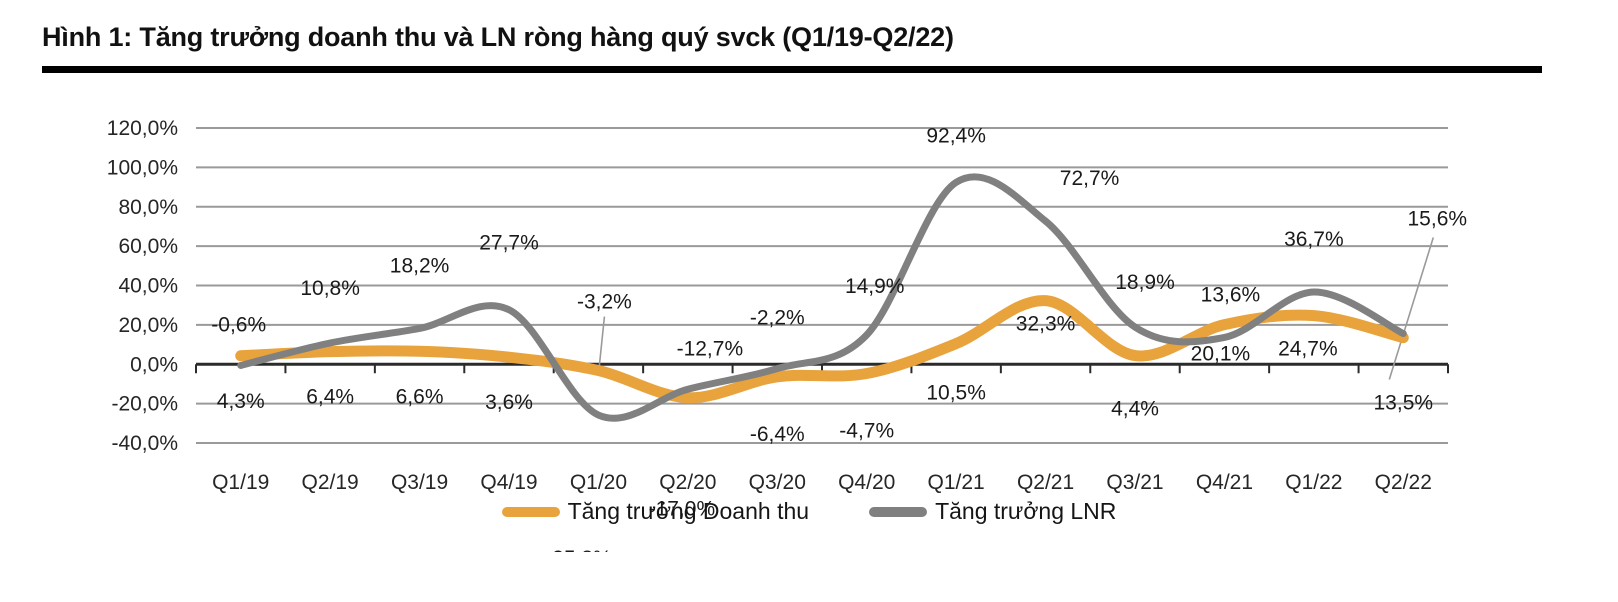 The image size is (1618, 602). Describe the element at coordinates (1404, 403) in the screenshot. I see `data-label: 13,5%` at that location.